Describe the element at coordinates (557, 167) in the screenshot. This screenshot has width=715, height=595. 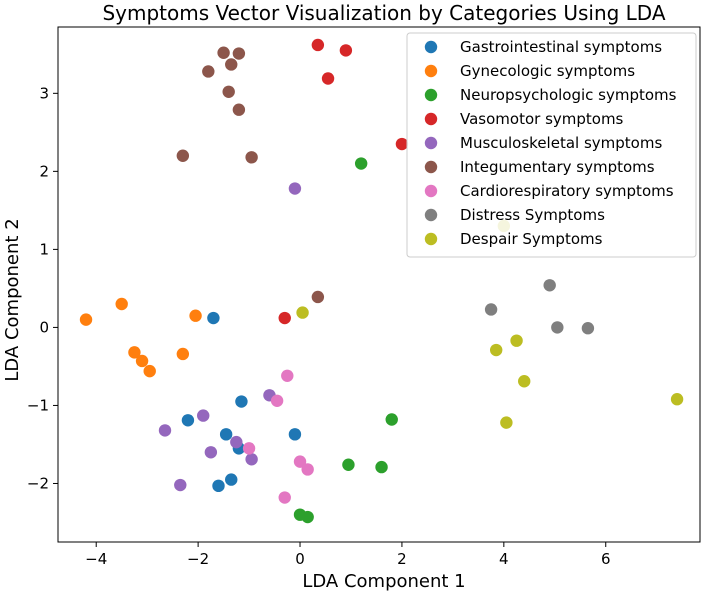
I see `legend-label: Integumentary symptoms` at that location.